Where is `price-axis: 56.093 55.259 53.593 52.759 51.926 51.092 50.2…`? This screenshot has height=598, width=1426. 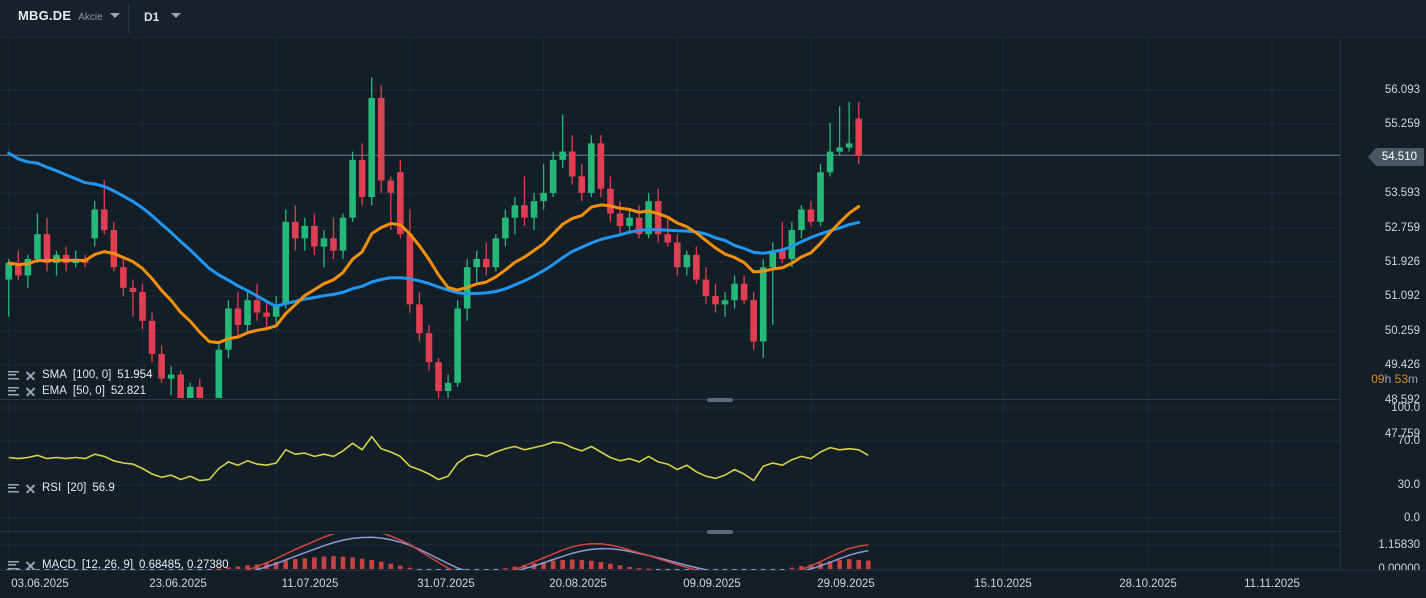 price-axis: 56.093 55.259 53.593 52.759 51.926 51.092 50.2… is located at coordinates (1383, 318).